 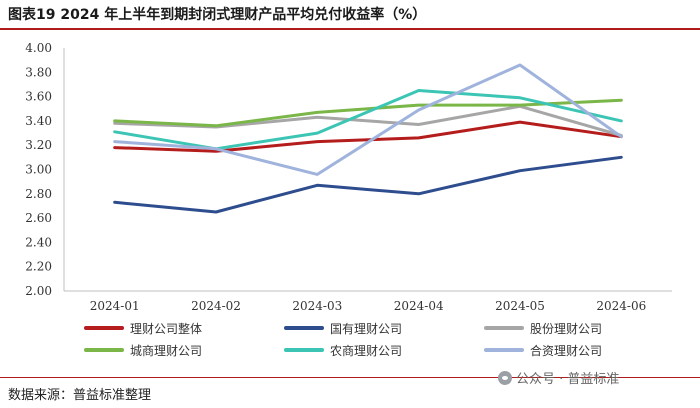 I want to click on x-tick-label: 2024-02, so click(x=216, y=306).